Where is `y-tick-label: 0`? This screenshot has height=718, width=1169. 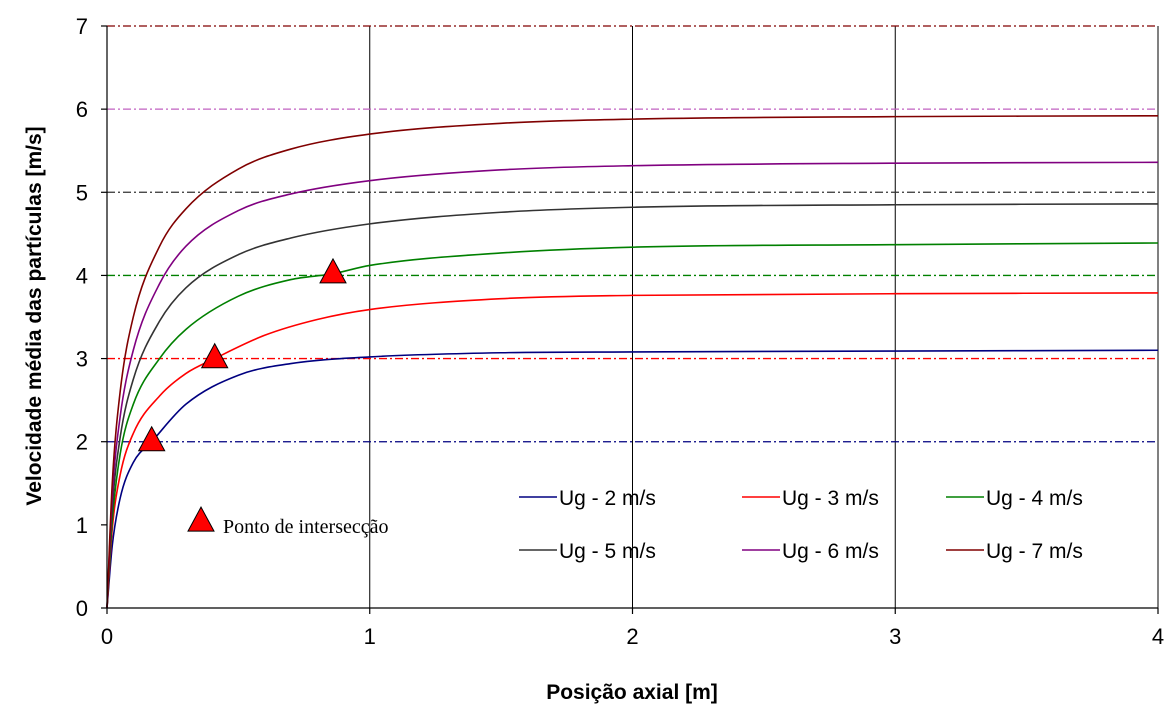 y-tick-label: 0 is located at coordinates (82, 608).